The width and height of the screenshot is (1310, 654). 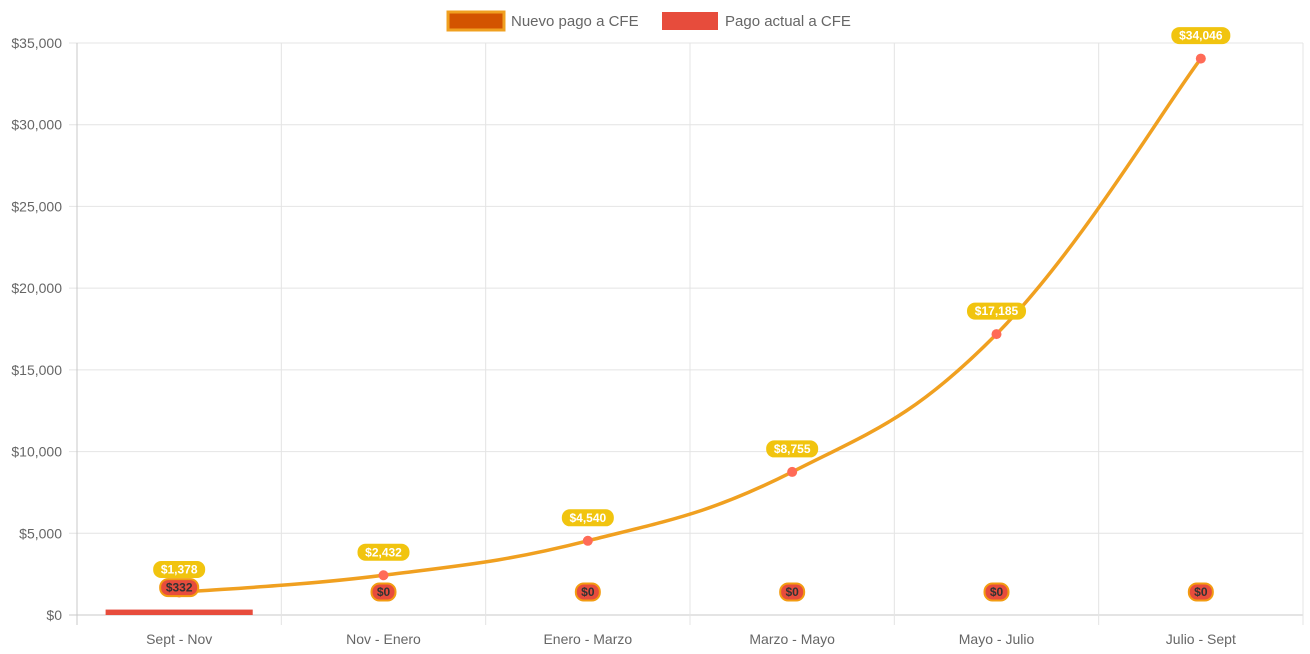 I want to click on data-label-nuevo-pago: $1,378, so click(x=179, y=569).